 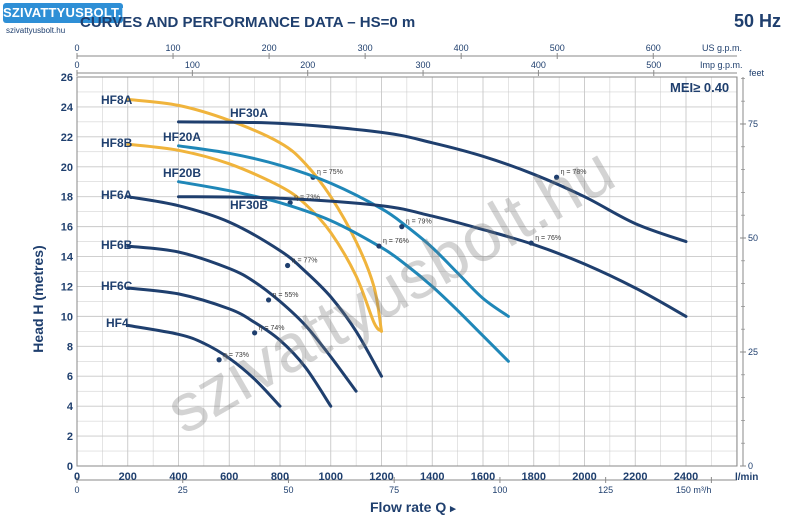 What do you see at coordinates (67, 287) in the screenshot?
I see `y-tick-label: 12` at bounding box center [67, 287].